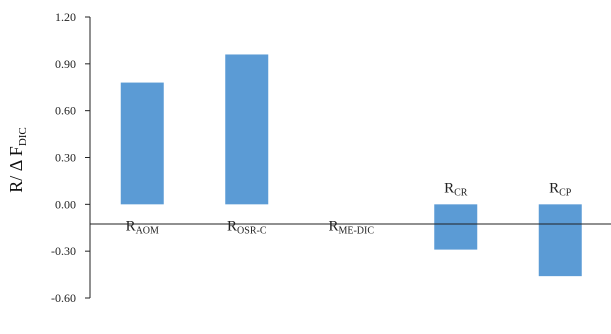  Describe the element at coordinates (142, 143) in the screenshot. I see `bar-aom` at that location.